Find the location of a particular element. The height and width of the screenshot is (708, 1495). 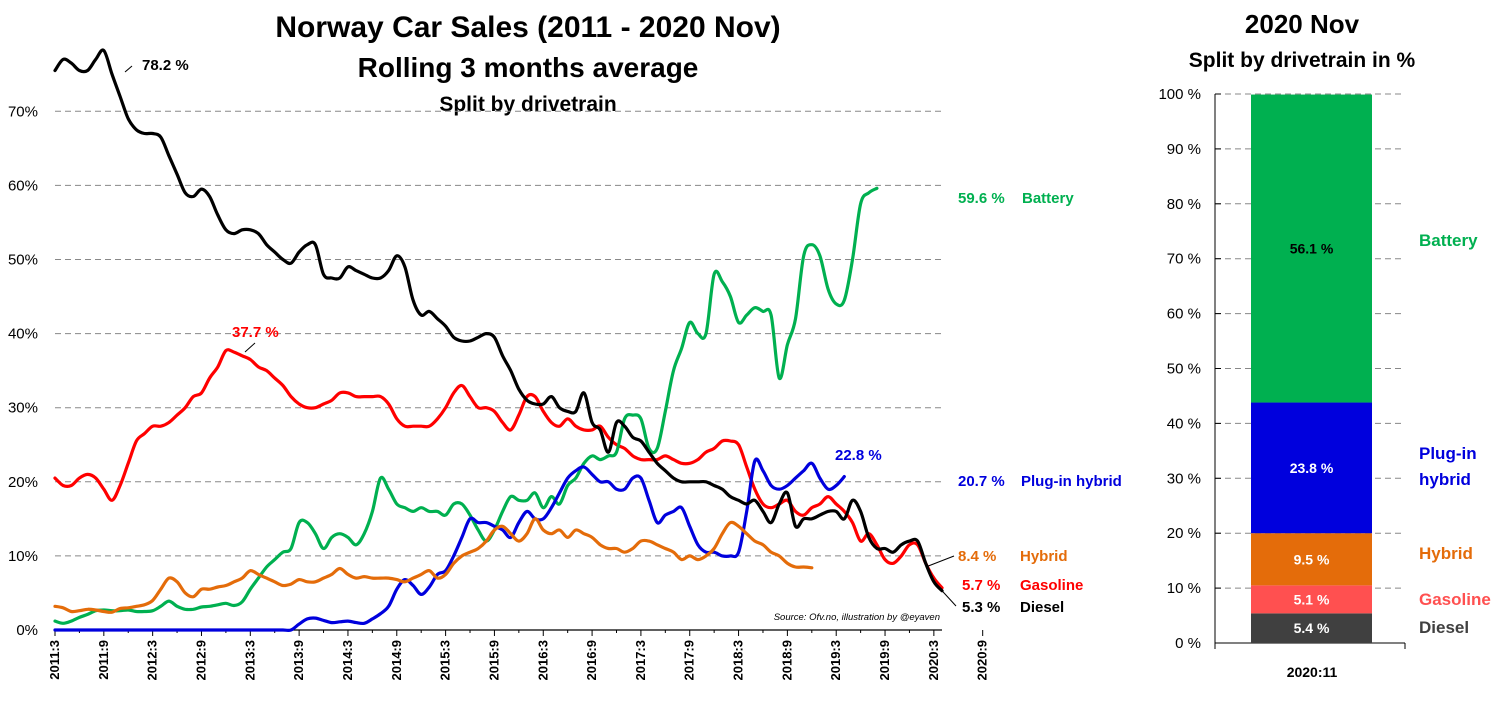

bar-segment-label-plug-in-hybrid: 23.8 % is located at coordinates (1312, 468).